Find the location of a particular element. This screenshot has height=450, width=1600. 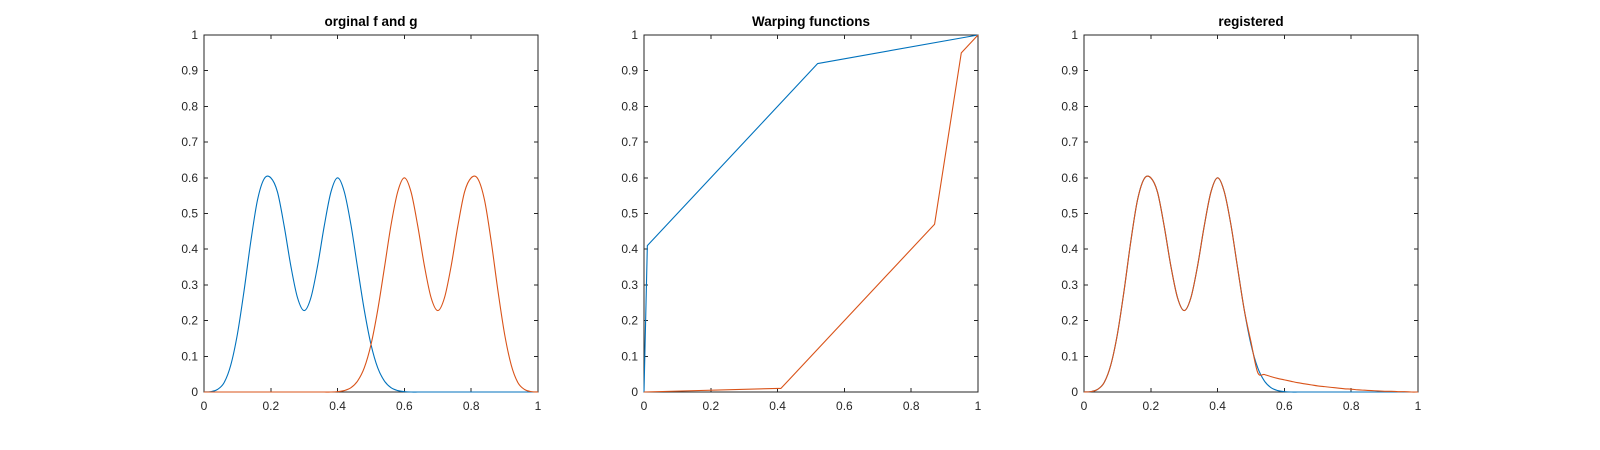

panel-title: Warping functions is located at coordinates (811, 21).